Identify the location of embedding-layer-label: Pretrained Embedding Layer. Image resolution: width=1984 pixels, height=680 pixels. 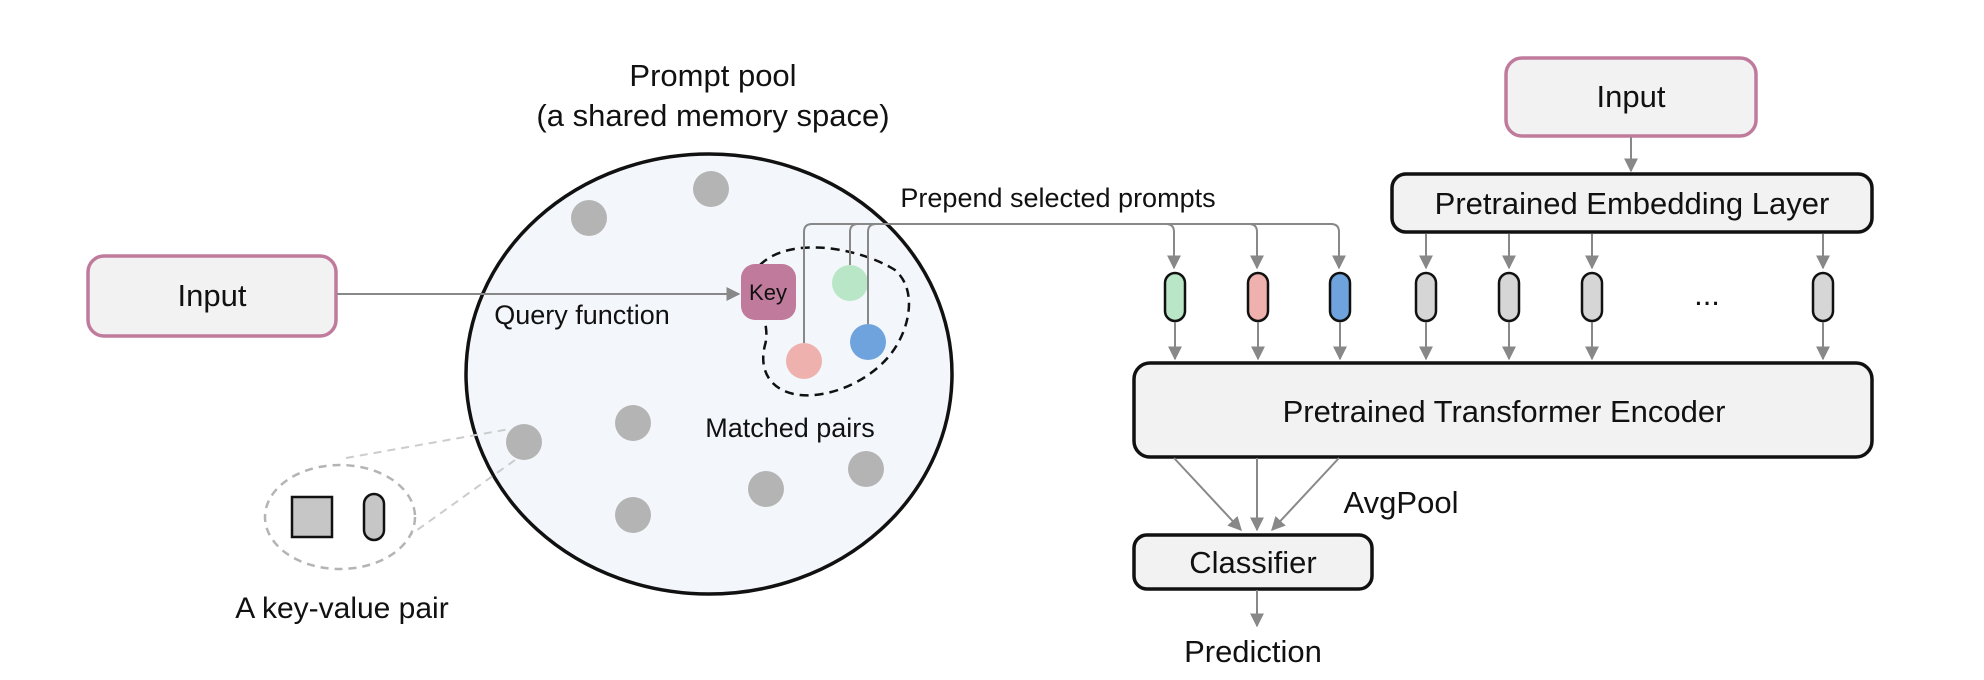
(1632, 203).